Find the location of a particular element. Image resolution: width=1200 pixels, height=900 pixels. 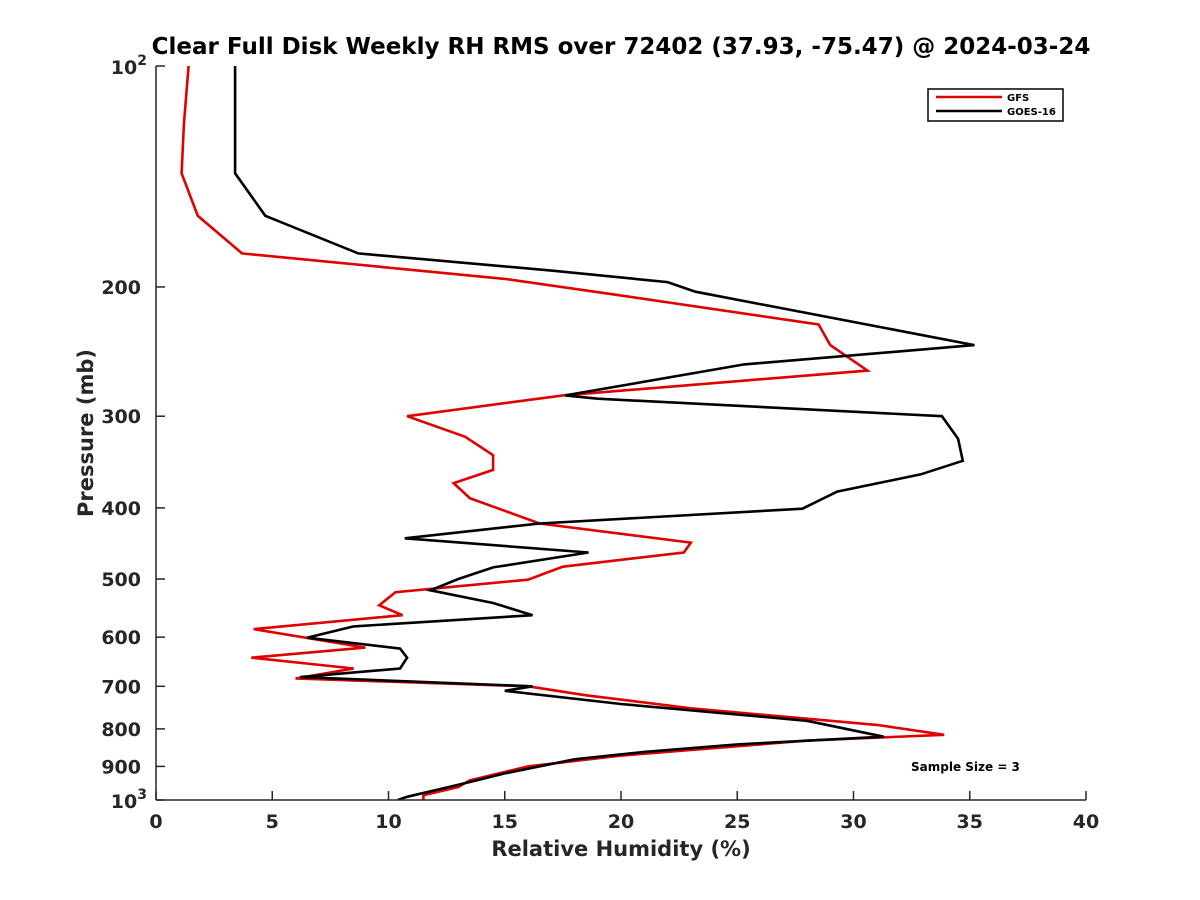

x-tick-label: 15 is located at coordinates (505, 822).